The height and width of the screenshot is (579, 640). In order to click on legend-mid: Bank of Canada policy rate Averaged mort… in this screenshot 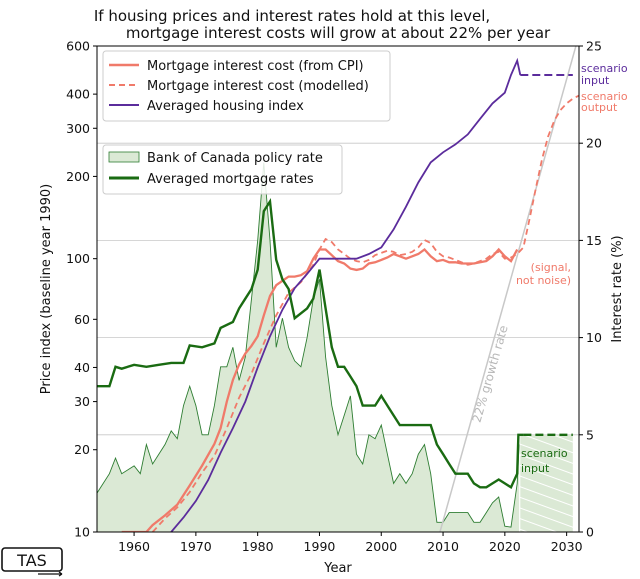, I will do `click(222, 169)`.